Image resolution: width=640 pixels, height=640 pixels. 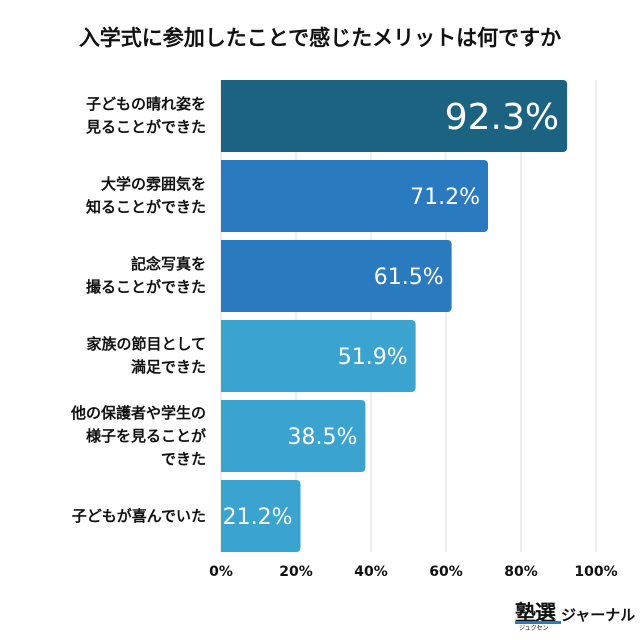 I want to click on data-label: 92.3%, so click(x=502, y=117).